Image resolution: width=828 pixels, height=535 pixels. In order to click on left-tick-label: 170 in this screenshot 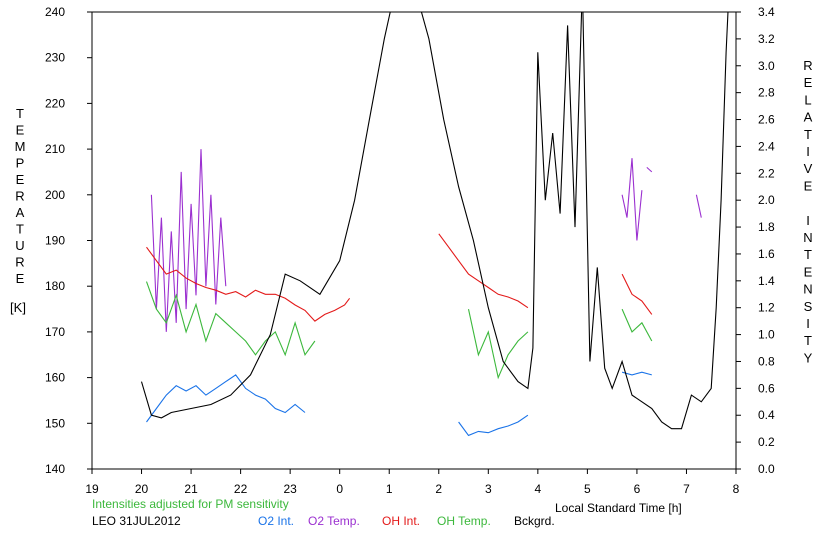, I will do `click(55, 332)`.